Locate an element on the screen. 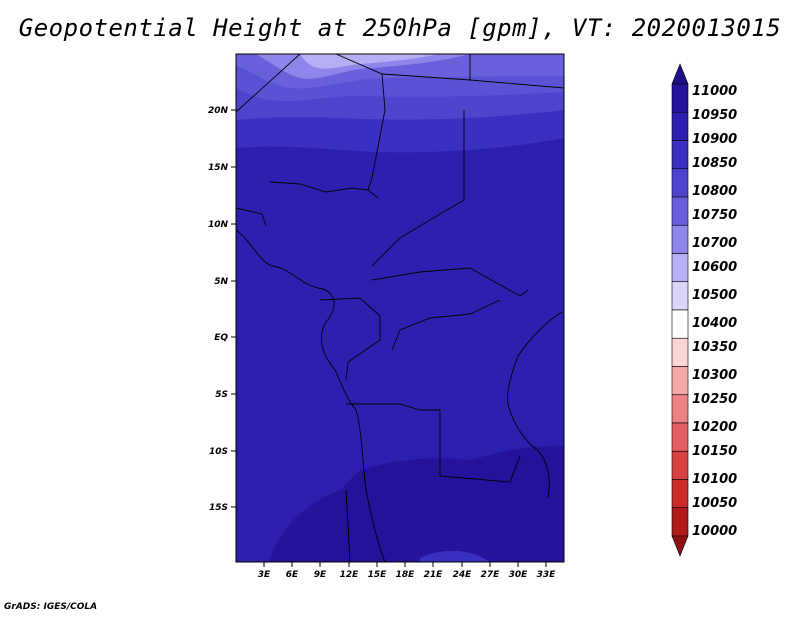 This screenshot has width=800, height=618. colorbar-label-10350: 10350 is located at coordinates (714, 347).